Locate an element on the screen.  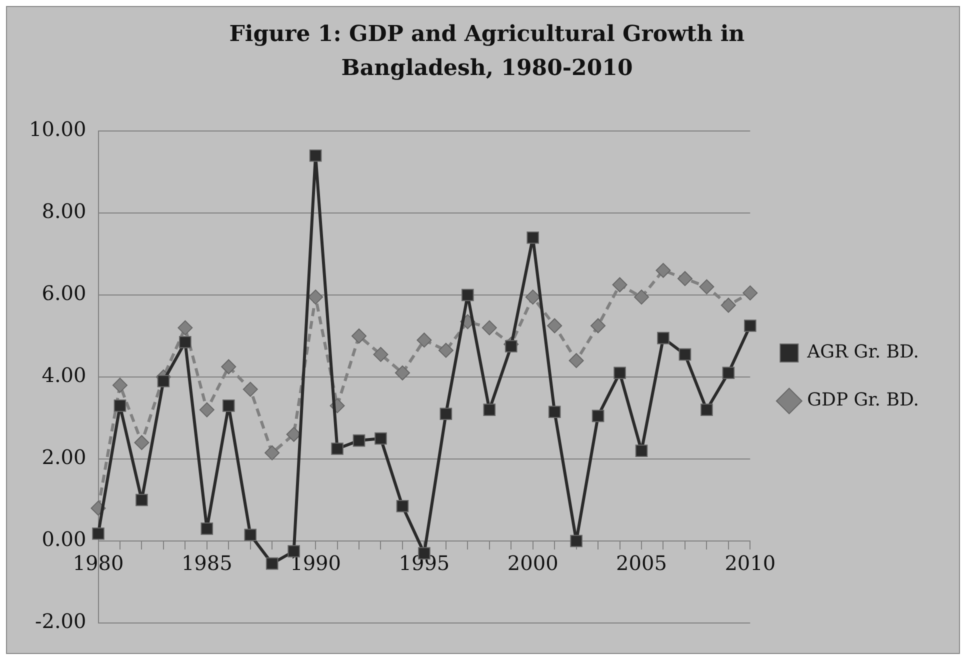
legend-label: AGR Gr. BD. is located at coordinates (863, 352).